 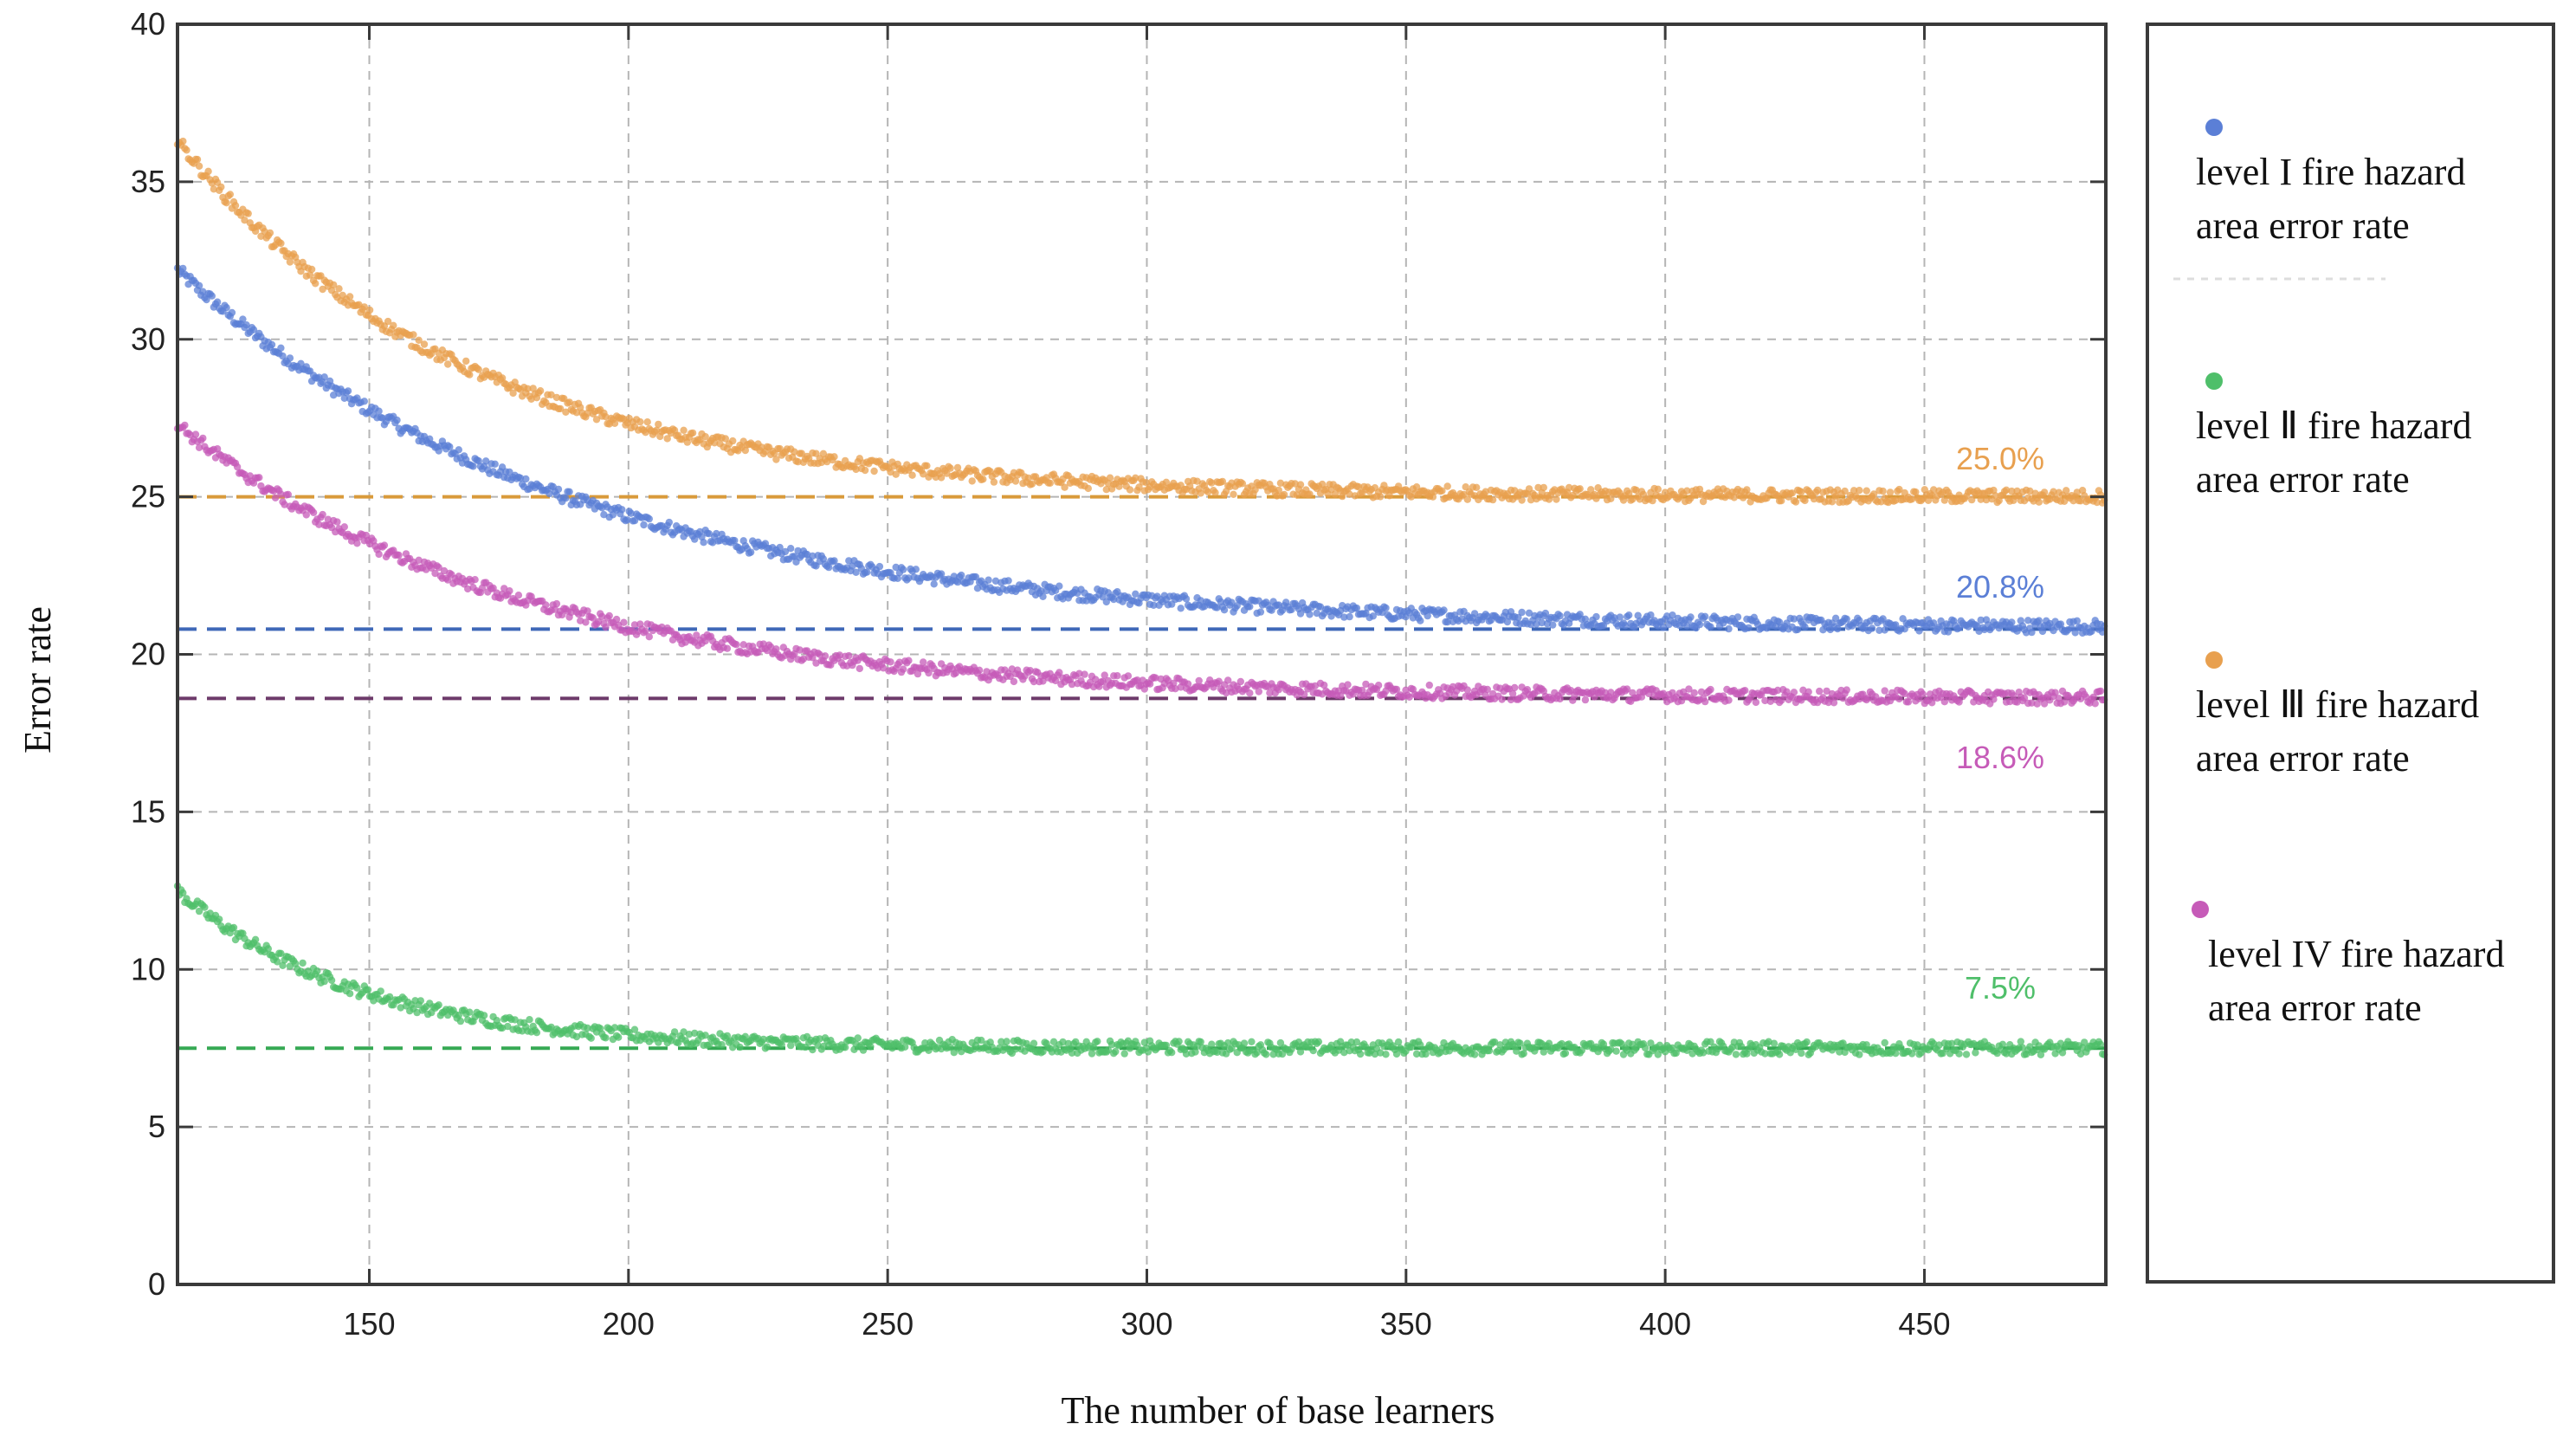 What do you see at coordinates (148, 811) in the screenshot?
I see `y-tick-label: 15` at bounding box center [148, 811].